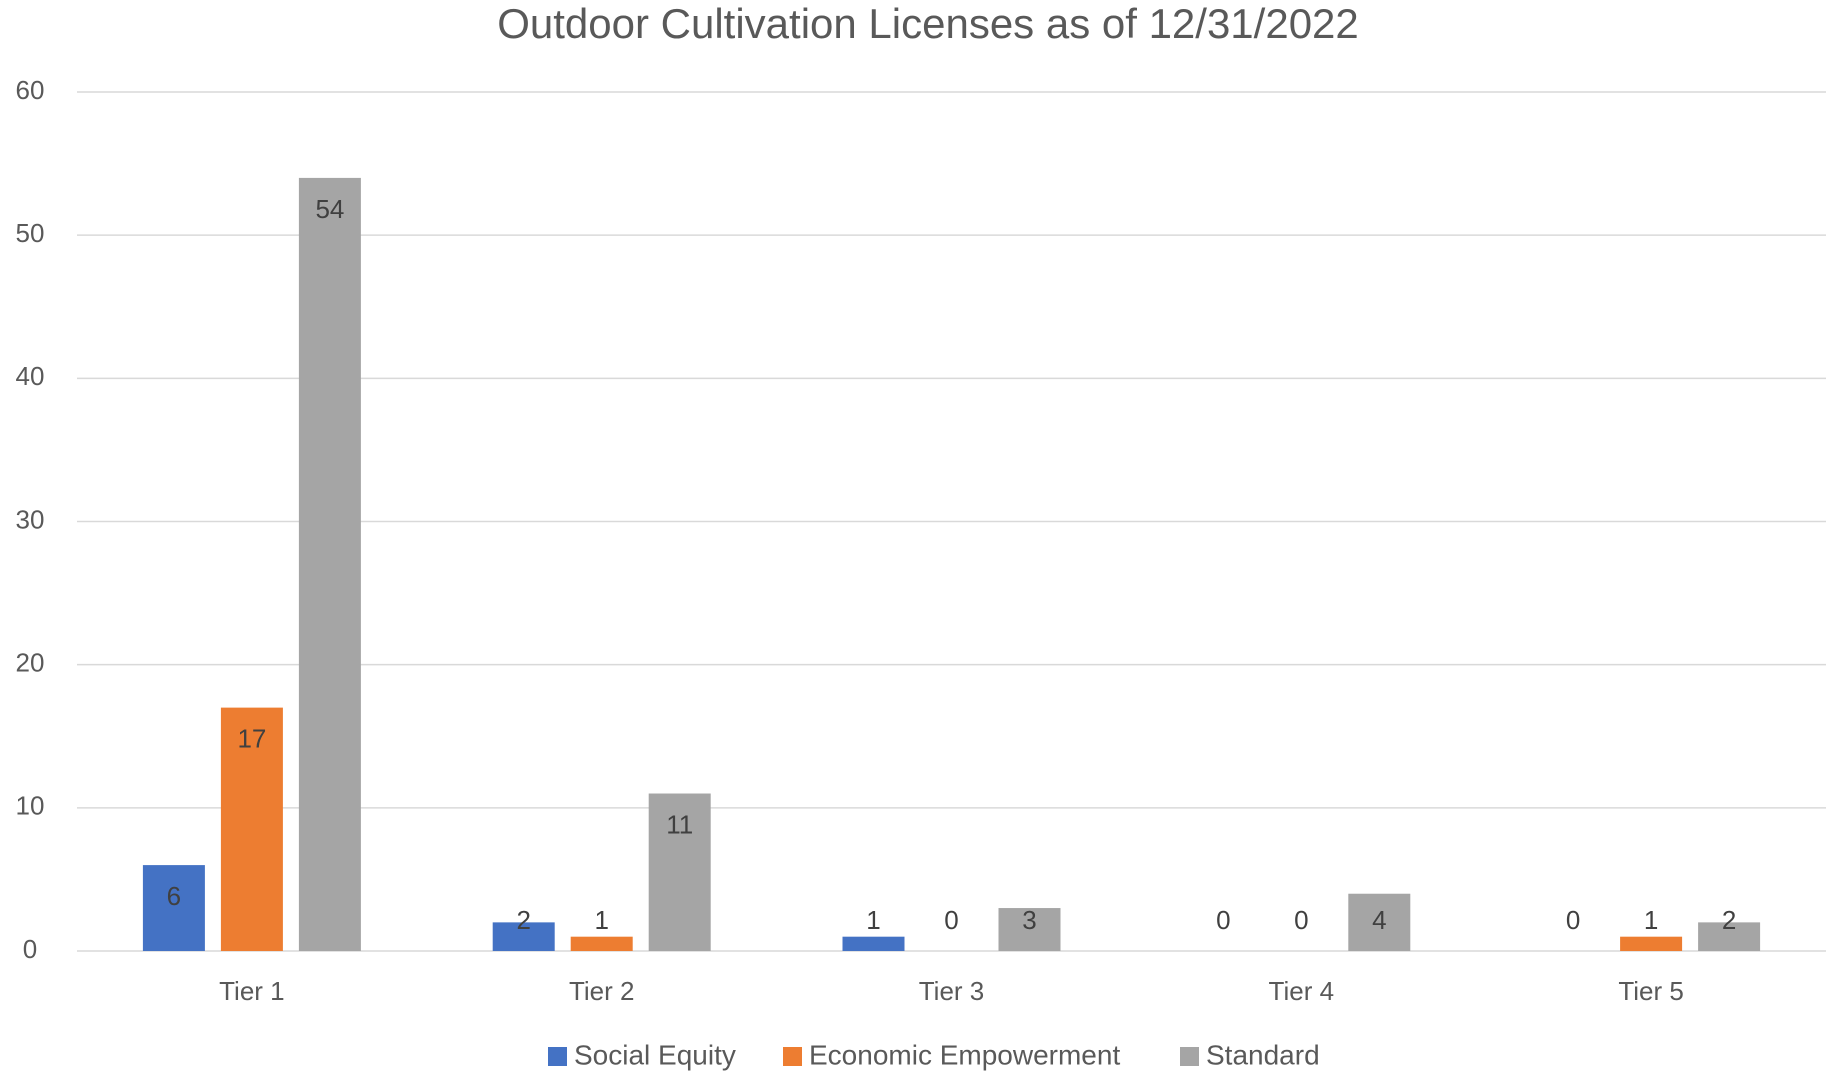 The image size is (1826, 1072). Describe the element at coordinates (30, 519) in the screenshot. I see `y-tick-label: 30` at that location.